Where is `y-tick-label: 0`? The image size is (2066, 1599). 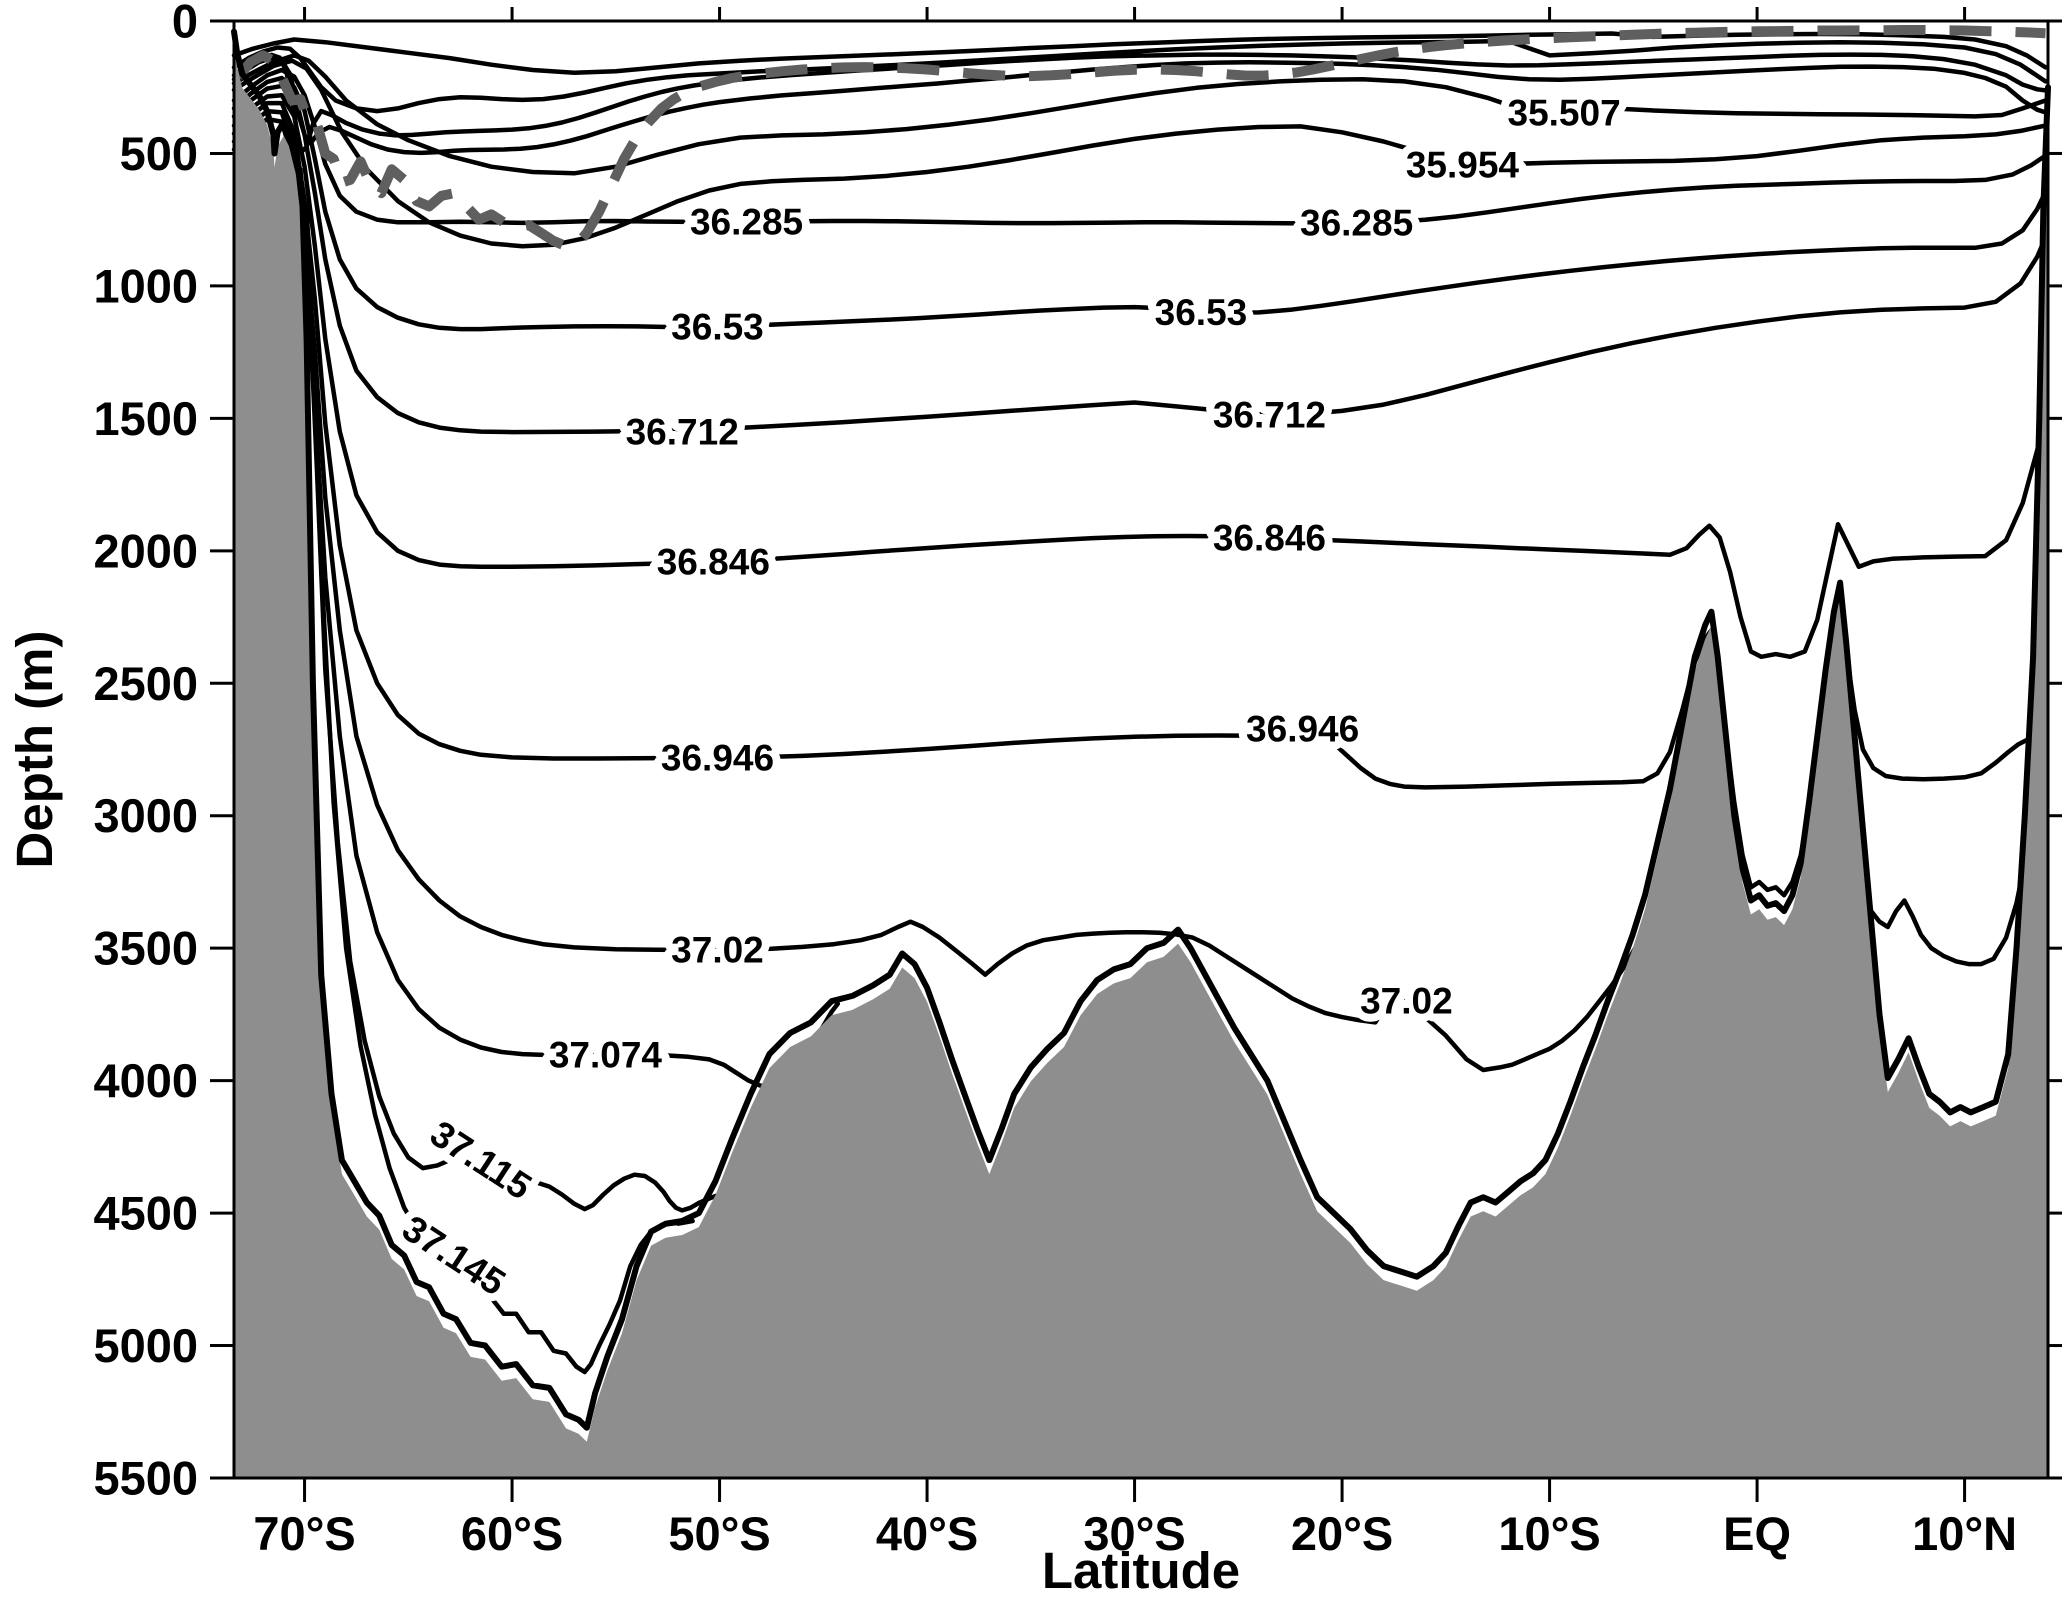
y-tick-label: 0 is located at coordinates (185, 24).